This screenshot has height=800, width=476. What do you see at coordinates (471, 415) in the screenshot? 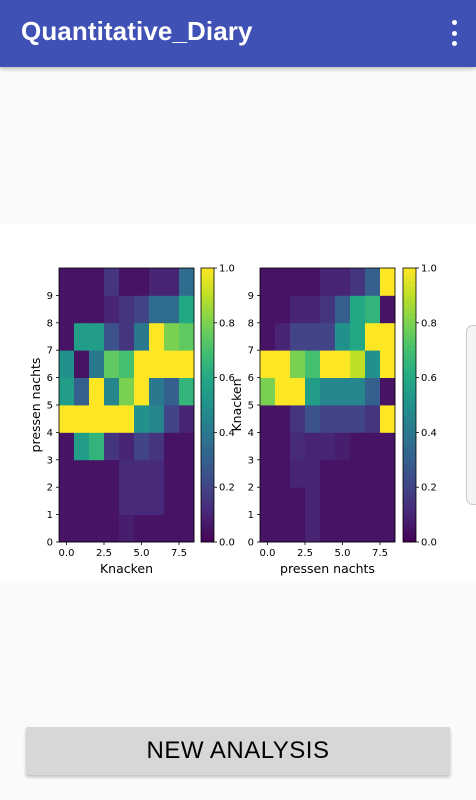
I see `edge-panel-handle` at bounding box center [471, 415].